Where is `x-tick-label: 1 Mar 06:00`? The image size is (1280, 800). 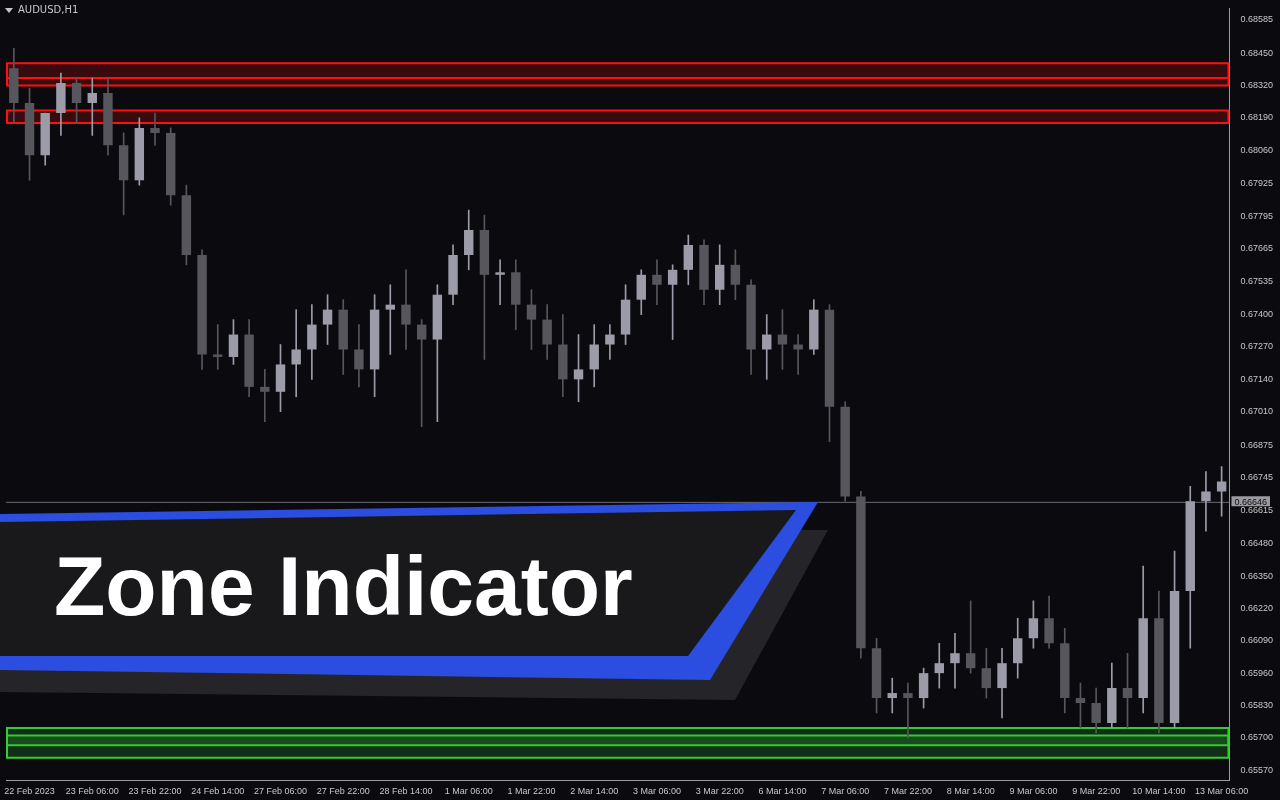 x-tick-label: 1 Mar 06:00 is located at coordinates (468, 791).